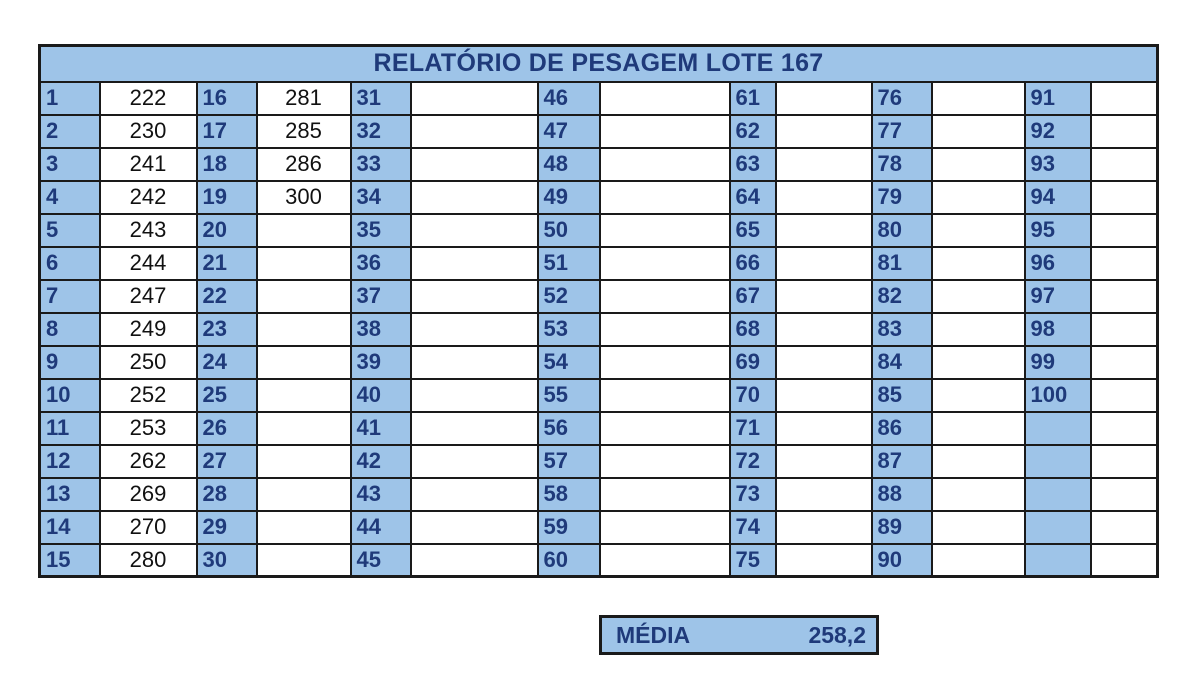  What do you see at coordinates (752, 296) in the screenshot?
I see `entry-number: 67` at bounding box center [752, 296].